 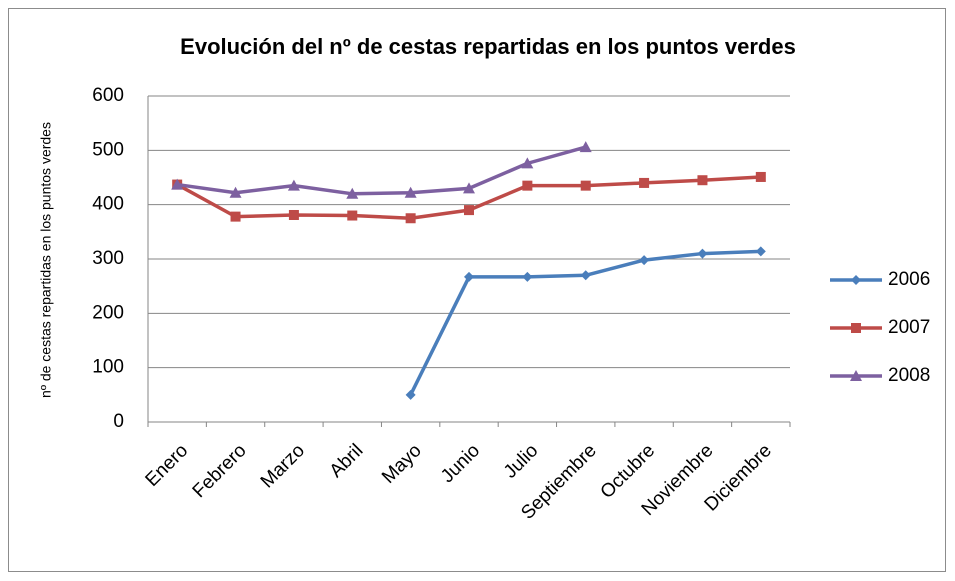 What do you see at coordinates (108, 258) in the screenshot?
I see `y-tick-label: 300` at bounding box center [108, 258].